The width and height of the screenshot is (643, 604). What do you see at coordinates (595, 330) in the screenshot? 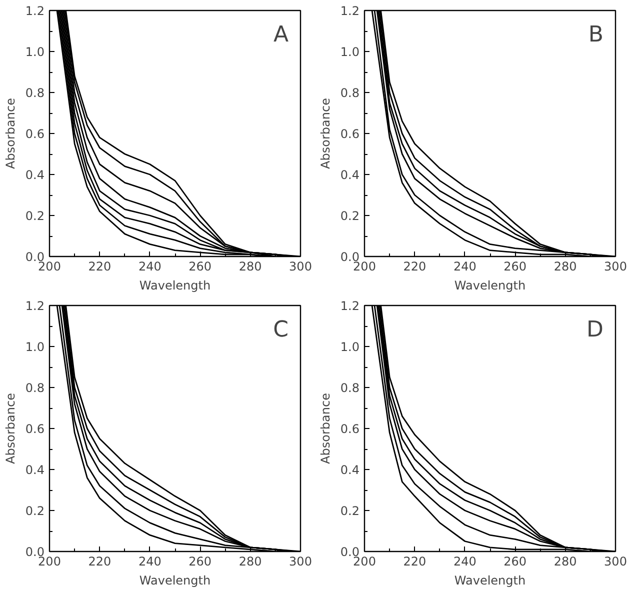
I see `annotation: D` at bounding box center [595, 330].